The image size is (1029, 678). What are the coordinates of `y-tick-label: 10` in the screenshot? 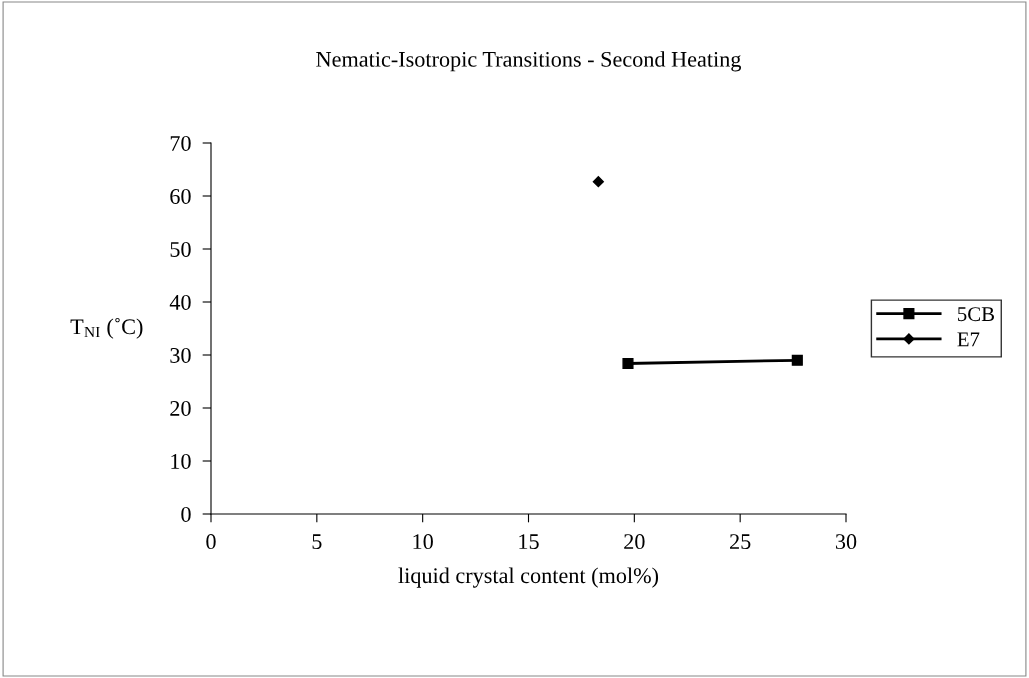 It's located at (181, 461).